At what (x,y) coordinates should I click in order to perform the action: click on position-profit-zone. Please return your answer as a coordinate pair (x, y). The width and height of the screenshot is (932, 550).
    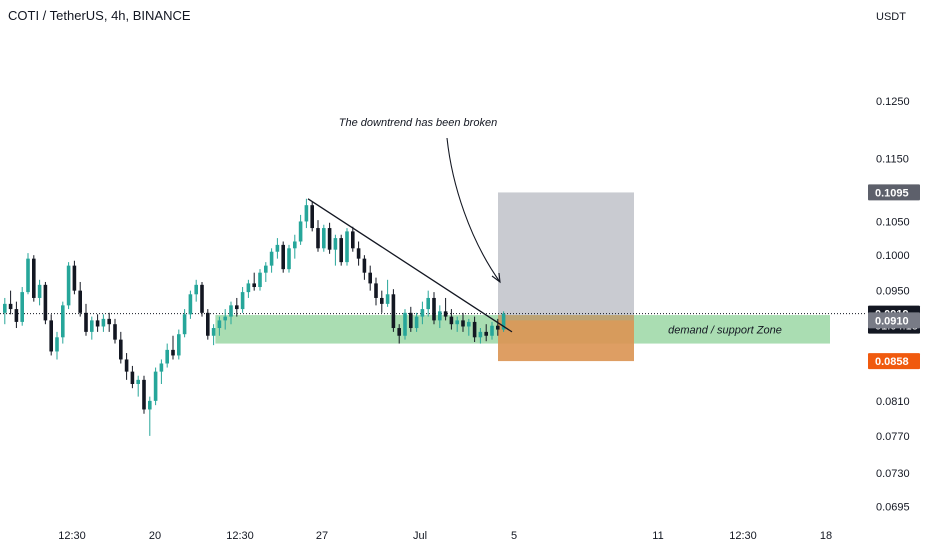
    Looking at the image, I should click on (566, 256).